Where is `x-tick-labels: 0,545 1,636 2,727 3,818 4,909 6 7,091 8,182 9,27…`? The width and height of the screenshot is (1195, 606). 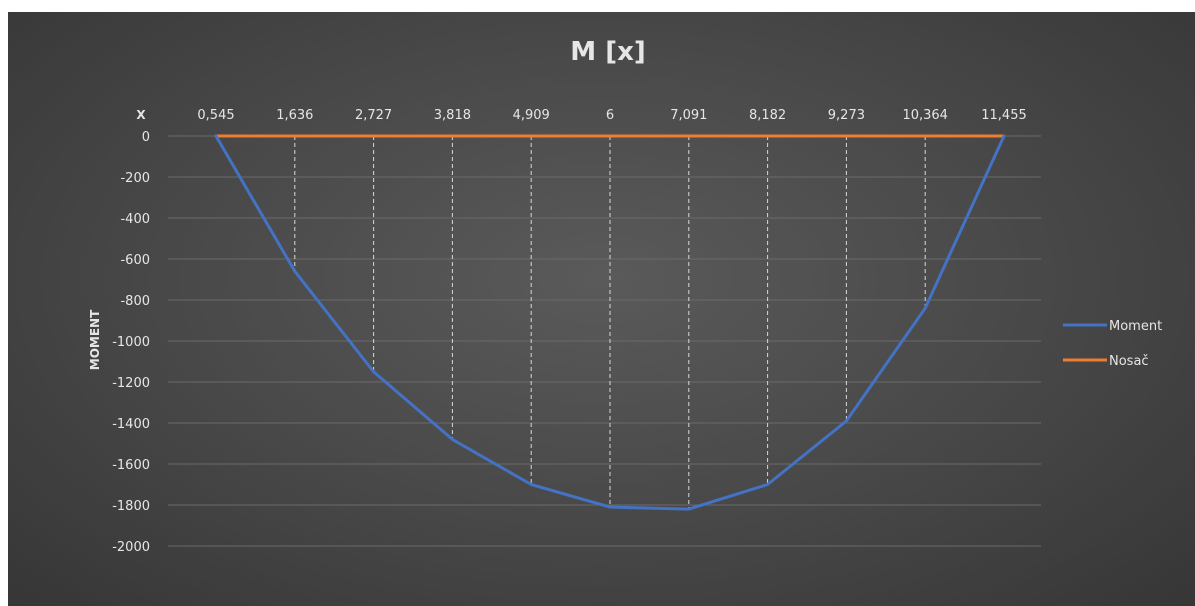 x-tick-labels: 0,545 1,636 2,727 3,818 4,909 6 7,091 8,182 9,27… is located at coordinates (611, 115).